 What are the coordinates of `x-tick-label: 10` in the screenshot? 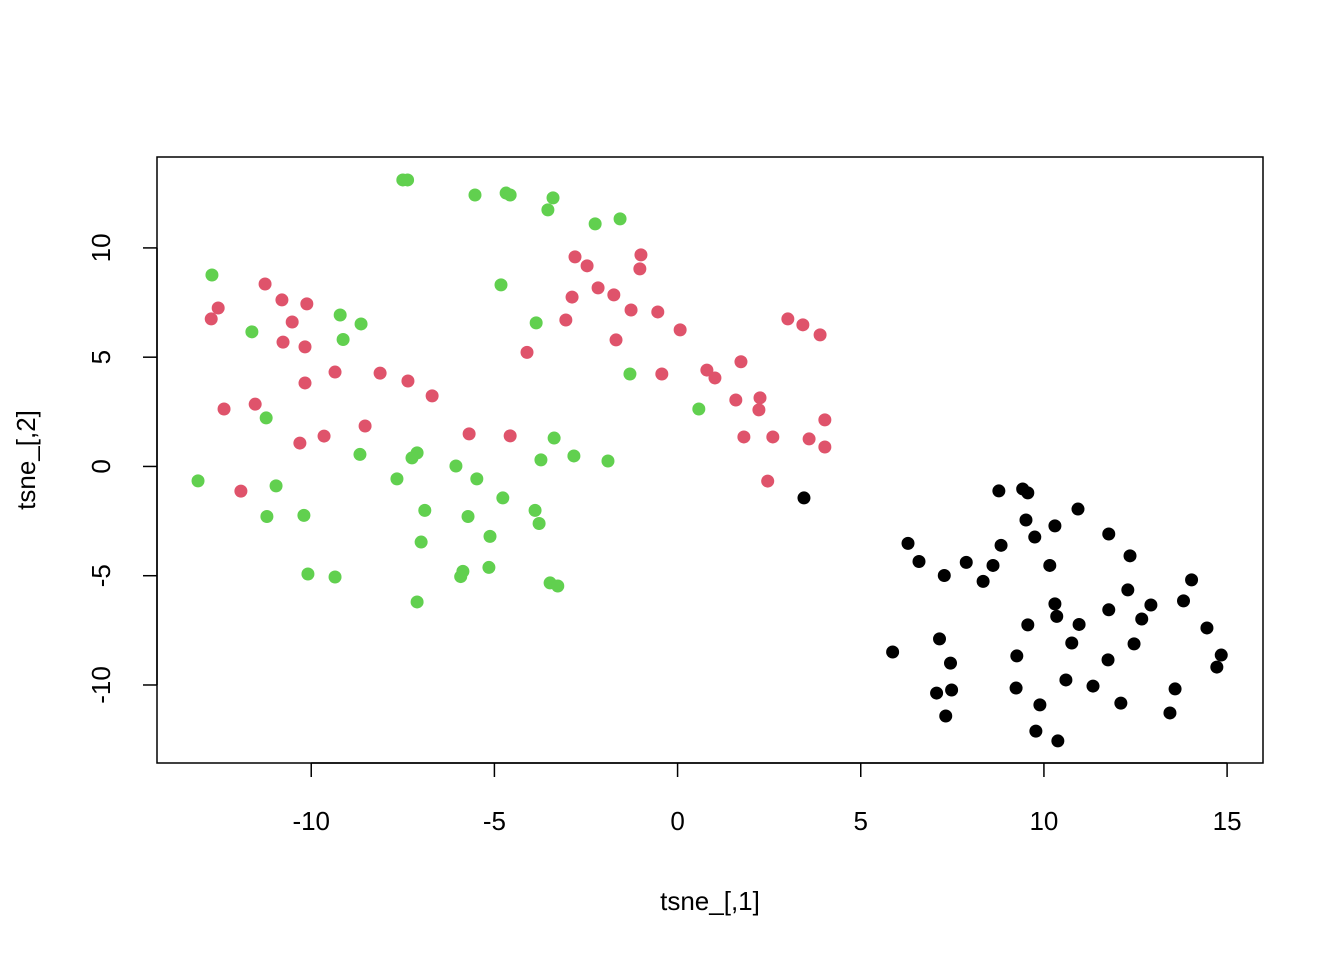 It's located at (1043, 821).